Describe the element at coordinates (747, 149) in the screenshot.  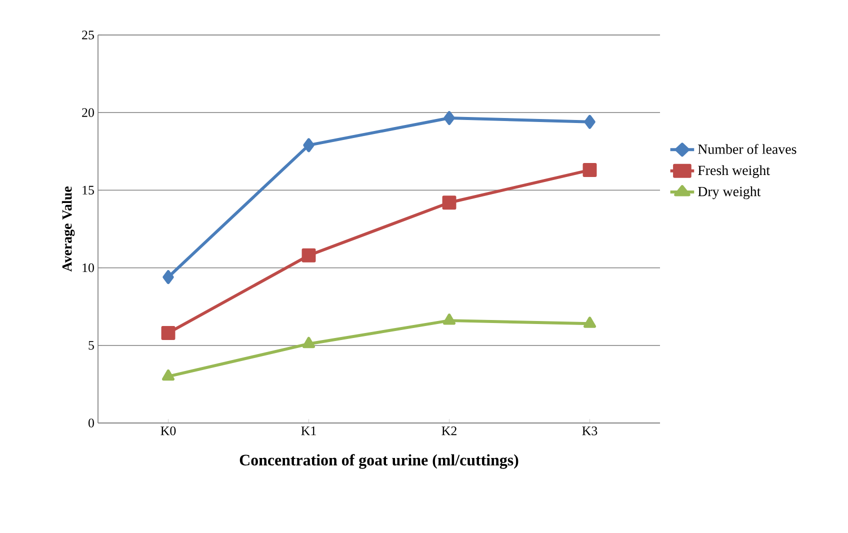
I see `legend-label: Number of leaves` at that location.